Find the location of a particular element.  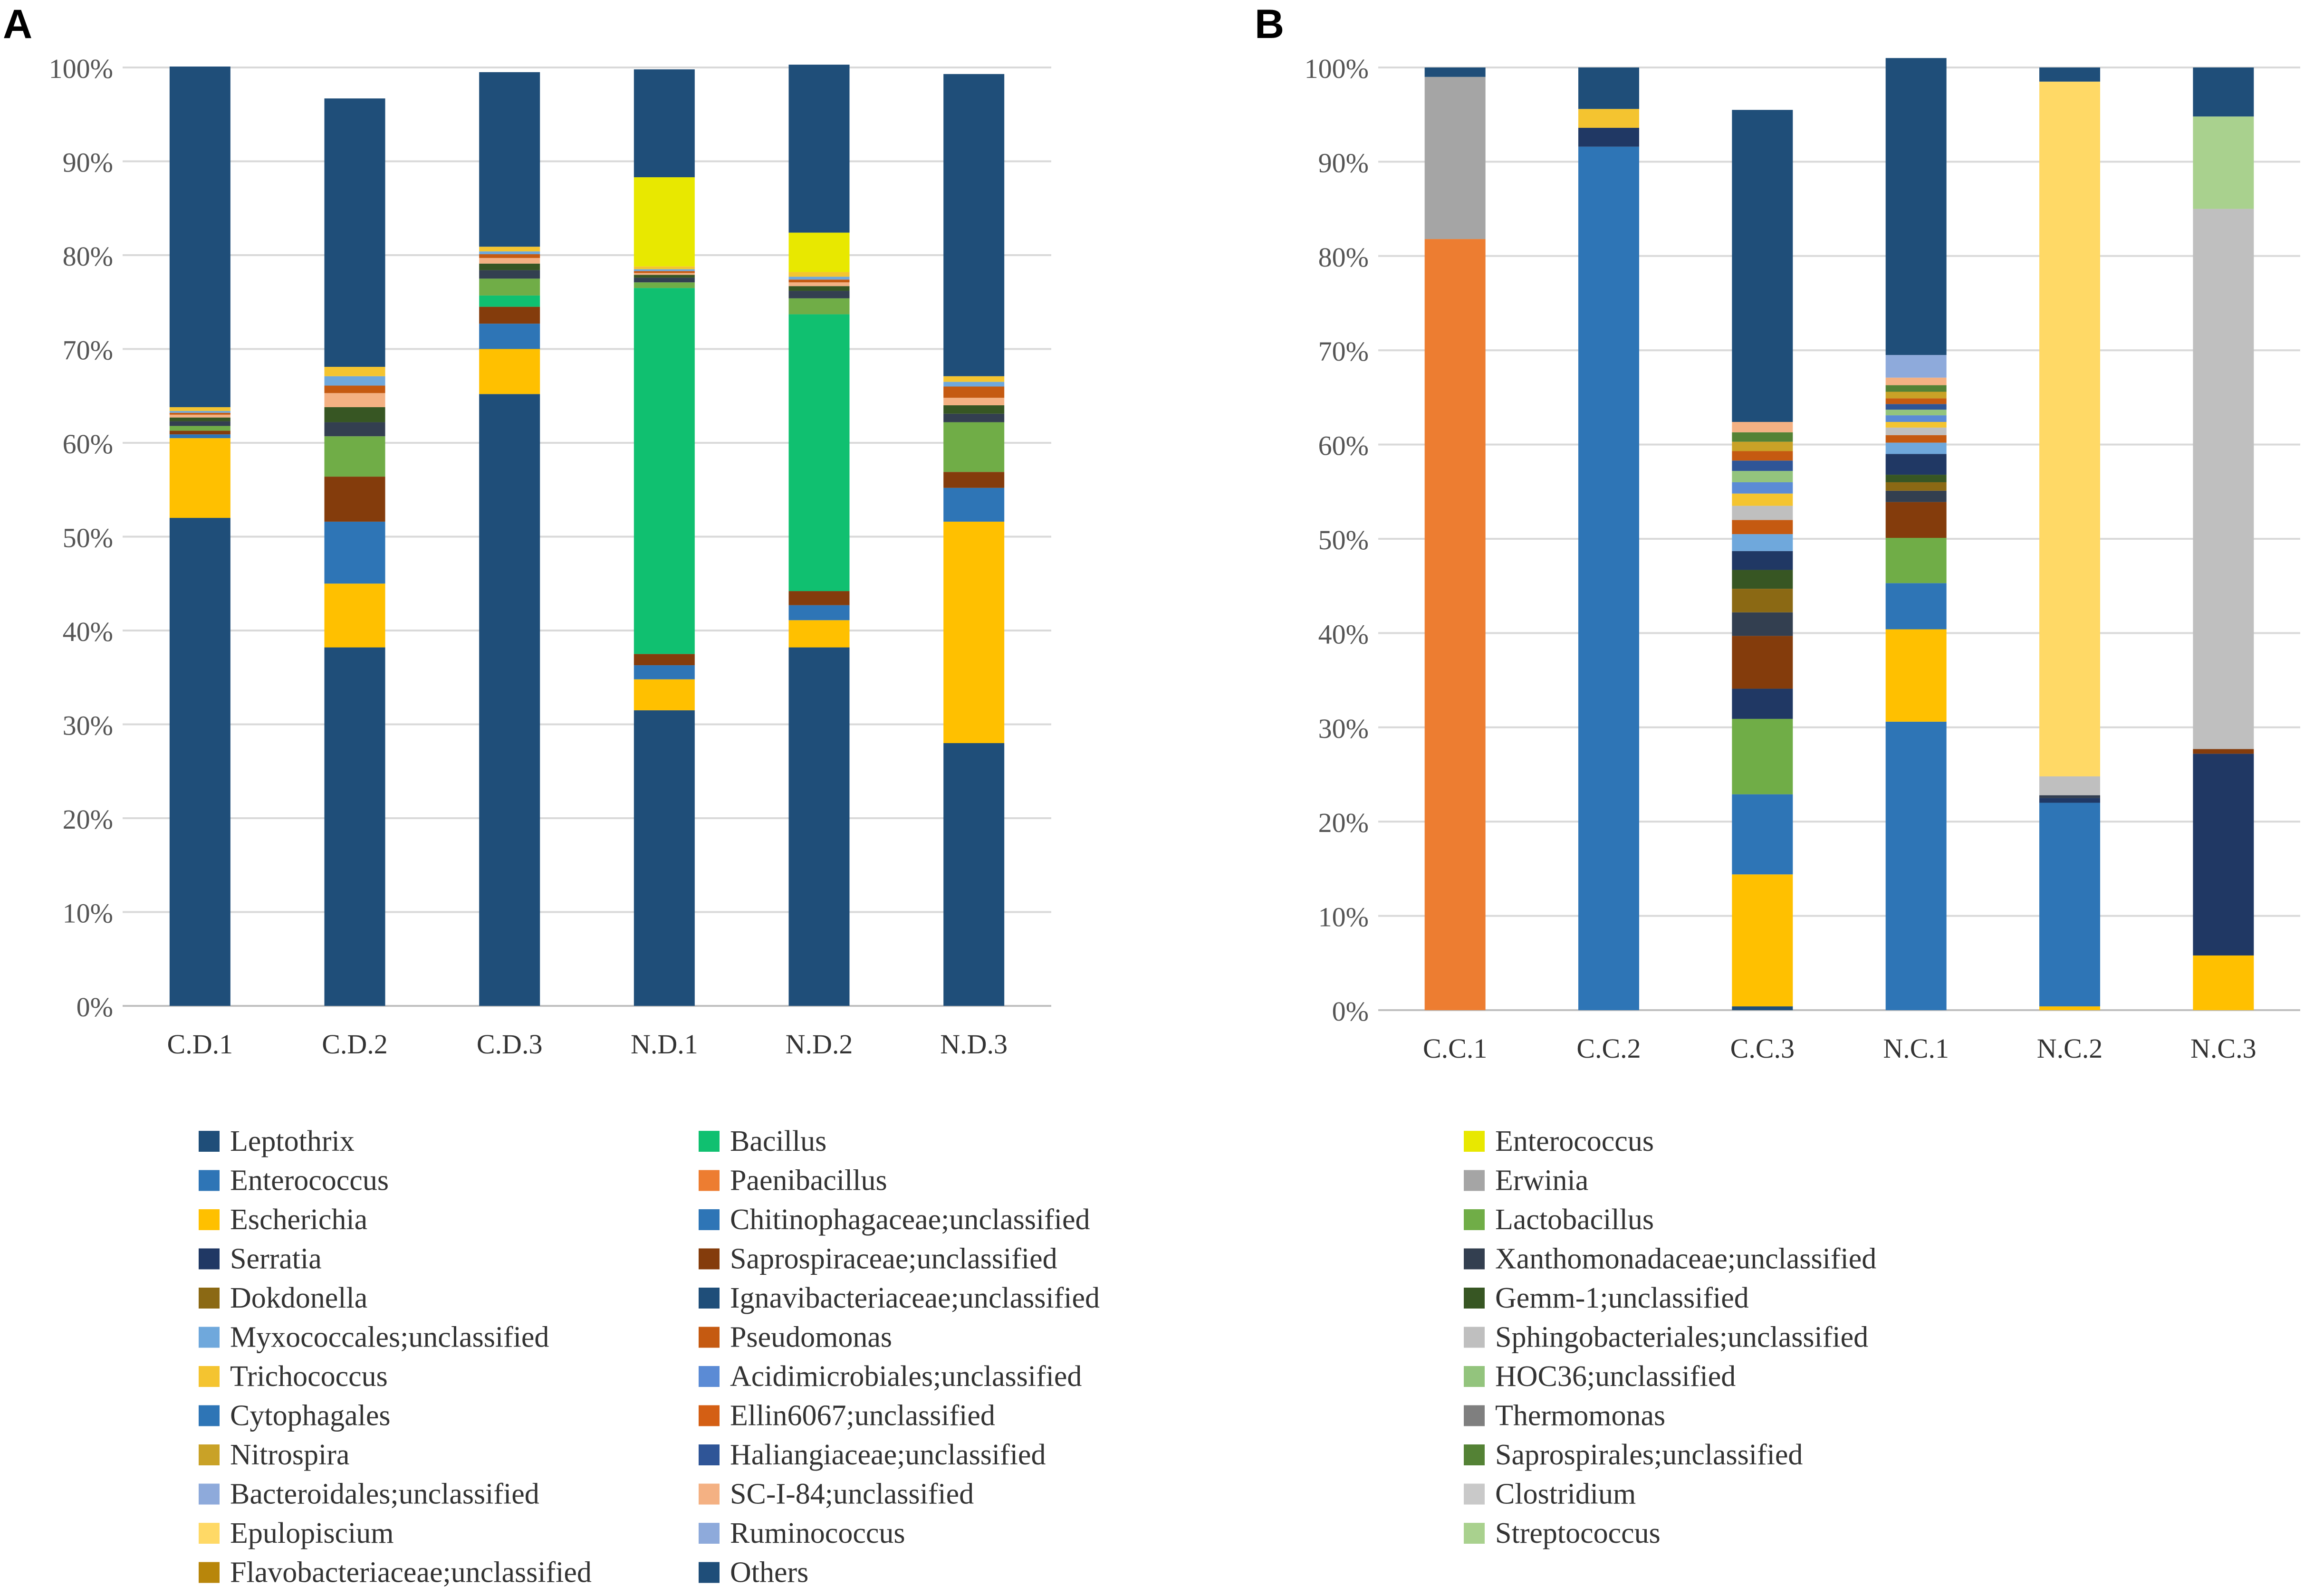

bar-segment-n-d-3-trichococcus is located at coordinates (974, 379).